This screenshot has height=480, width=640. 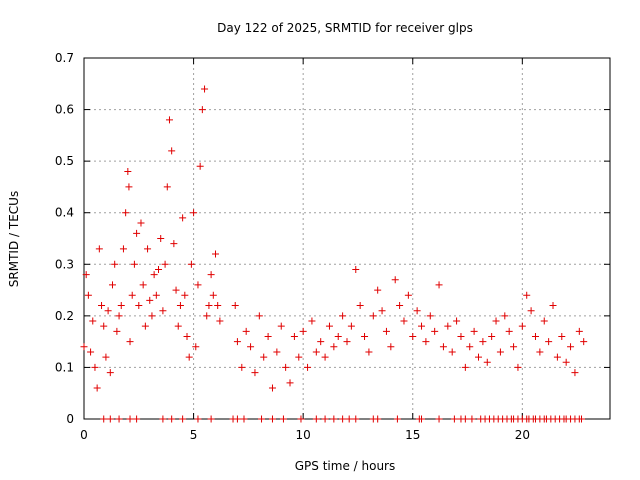 I want to click on y-tick-label: 0.5, so click(x=64, y=161).